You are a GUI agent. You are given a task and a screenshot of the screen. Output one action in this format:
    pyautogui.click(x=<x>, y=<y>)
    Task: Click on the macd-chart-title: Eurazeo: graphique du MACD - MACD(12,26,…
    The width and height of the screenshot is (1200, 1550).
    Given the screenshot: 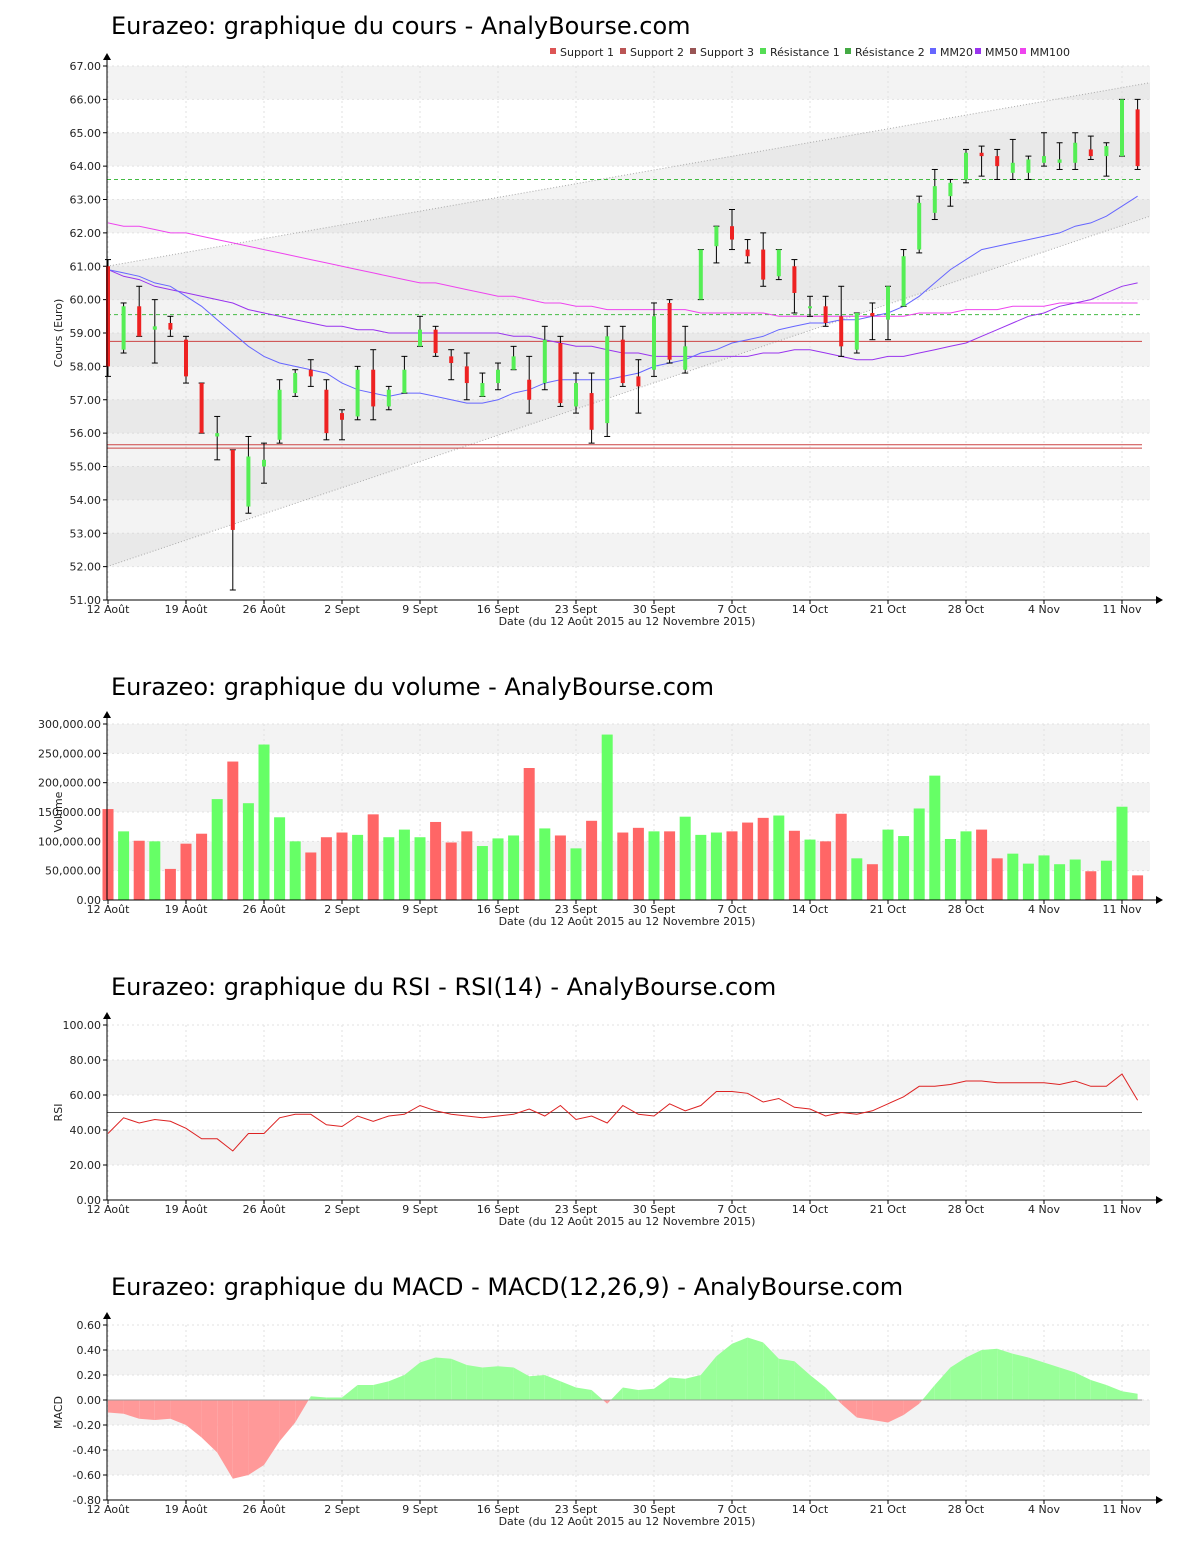 What is the action you would take?
    pyautogui.click(x=507, y=1287)
    